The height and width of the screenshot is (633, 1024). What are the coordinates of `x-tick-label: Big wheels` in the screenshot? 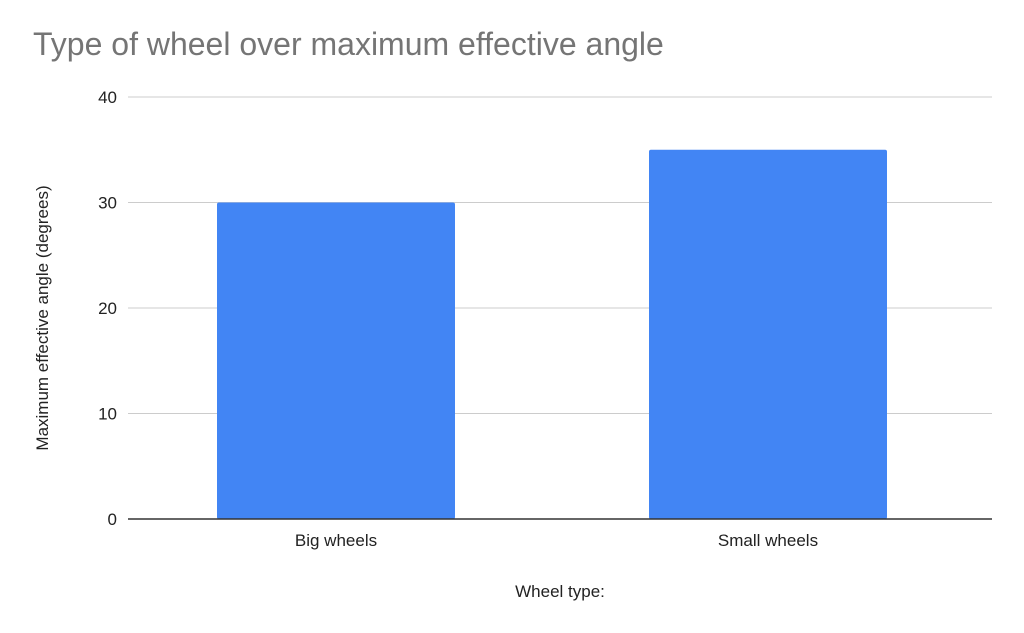 It's located at (336, 540).